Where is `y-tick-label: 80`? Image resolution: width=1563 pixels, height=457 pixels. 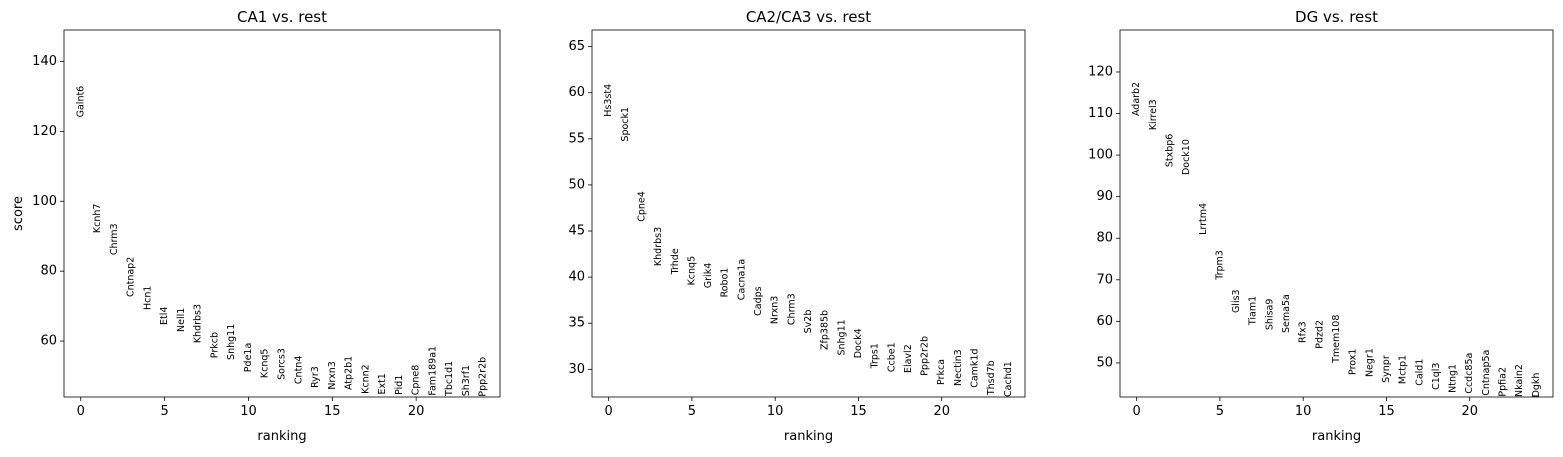 y-tick-label: 80 is located at coordinates (1104, 238).